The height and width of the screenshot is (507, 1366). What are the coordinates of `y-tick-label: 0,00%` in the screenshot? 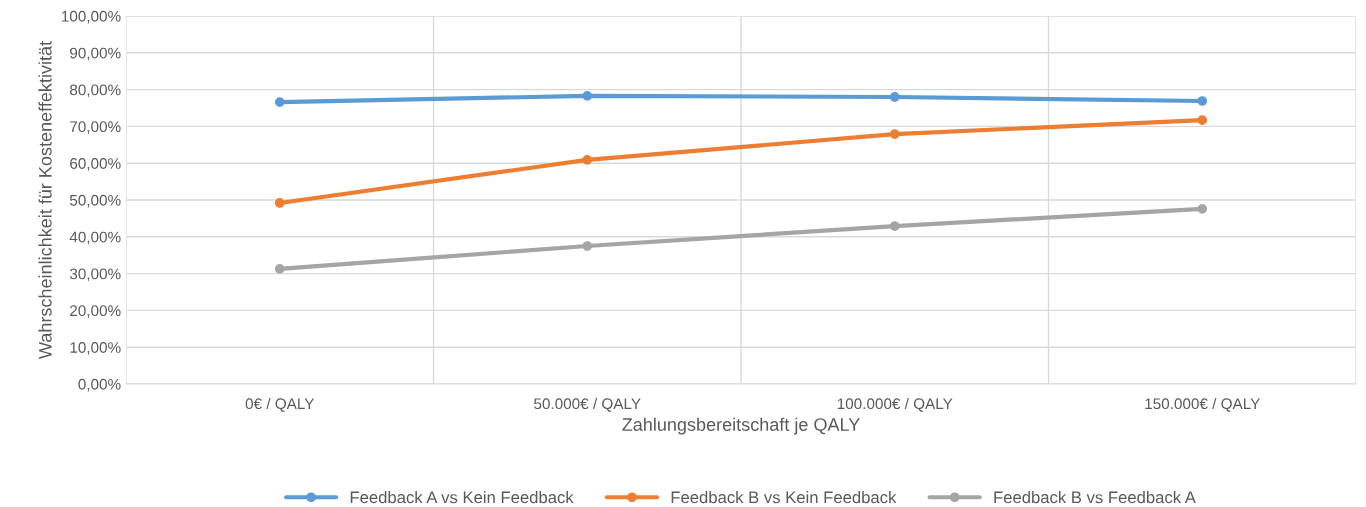 It's located at (99, 385).